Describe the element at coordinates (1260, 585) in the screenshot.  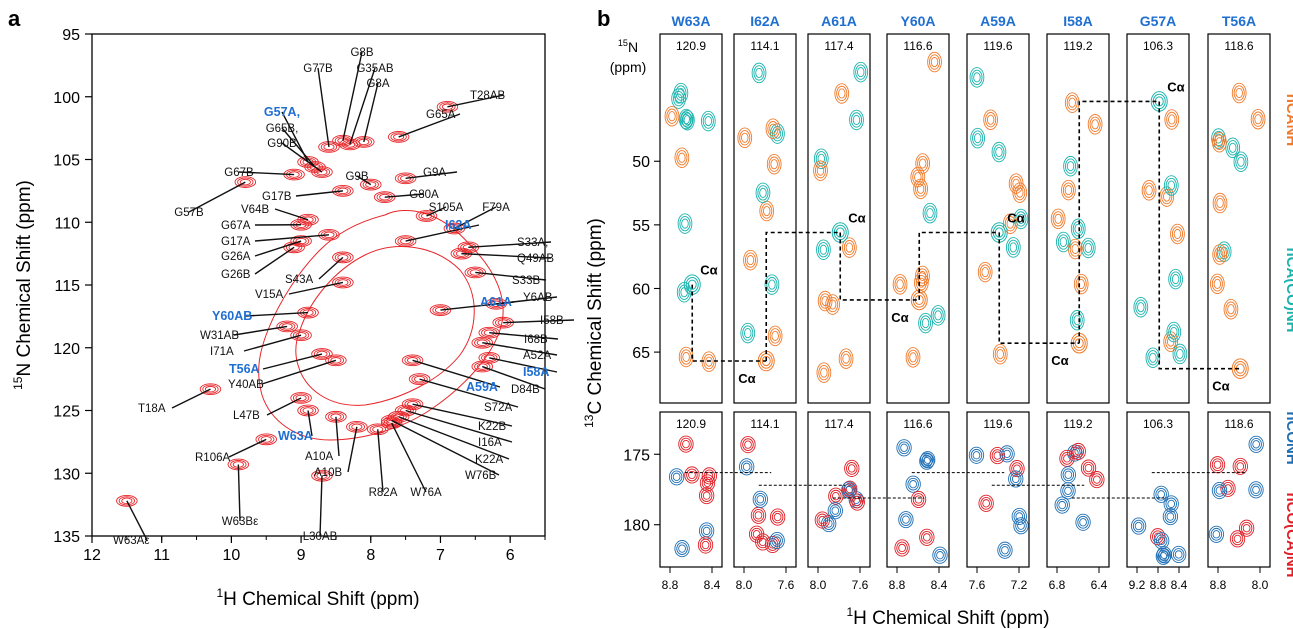
I see `strip-x-tick-label: 8.0` at that location.